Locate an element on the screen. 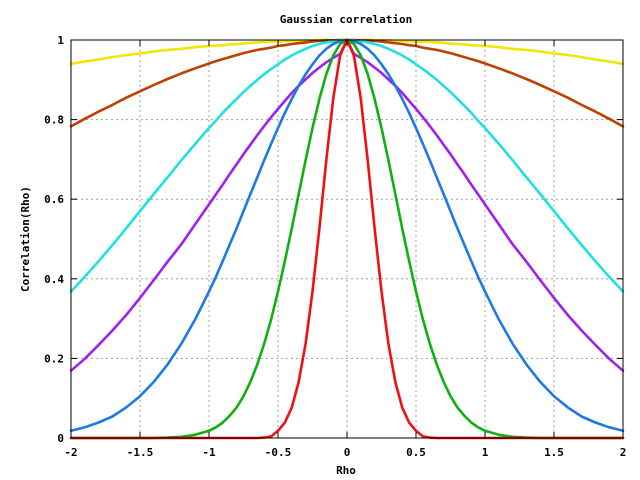  chart-title: Gaussian correlation is located at coordinates (346, 19).